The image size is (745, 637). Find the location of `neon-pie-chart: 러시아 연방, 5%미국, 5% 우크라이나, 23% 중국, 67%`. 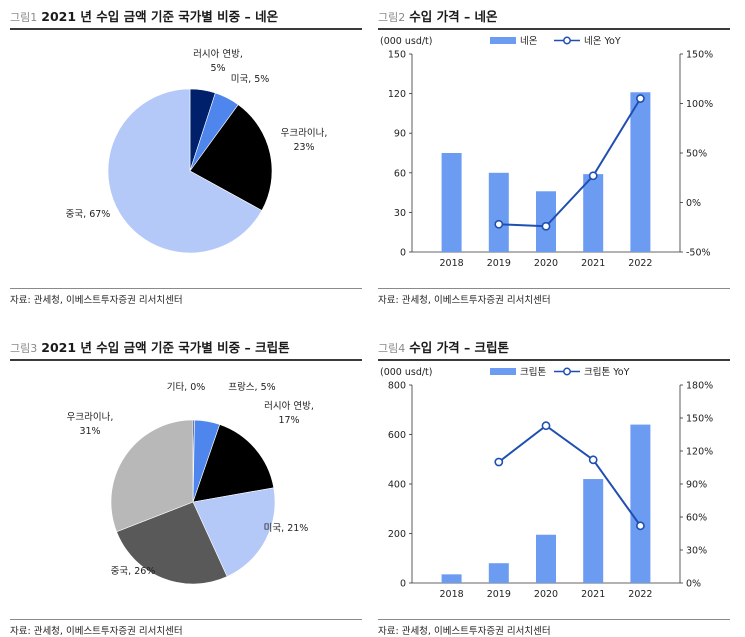

neon-pie-chart: 러시아 연방, 5%미국, 5% 우크라이나, 23% 중국, 67% is located at coordinates (197, 151).